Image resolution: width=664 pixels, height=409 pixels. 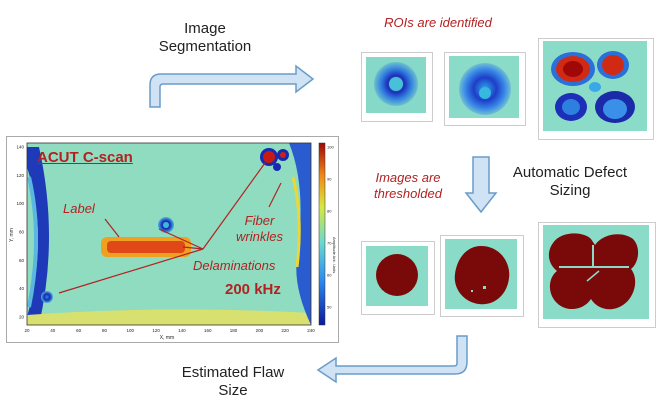 I want to click on colorbar-tick-label: 60, so click(x=329, y=275).